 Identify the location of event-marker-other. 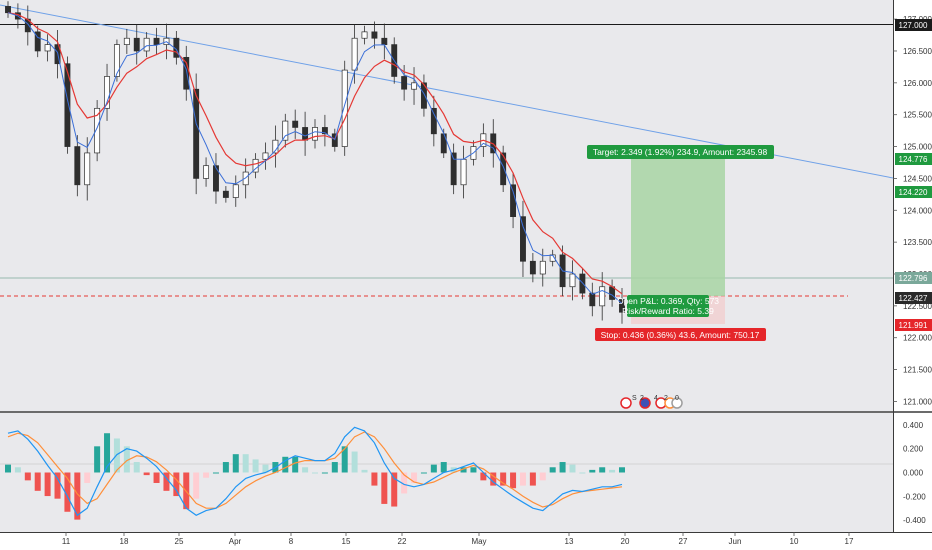
(677, 403).